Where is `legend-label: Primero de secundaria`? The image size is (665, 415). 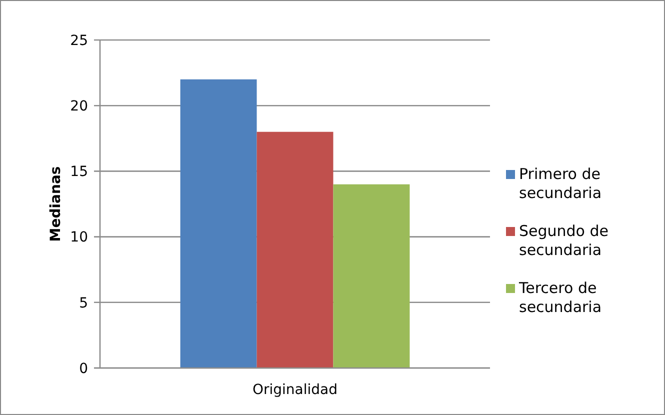
legend-label: Primero de secundaria is located at coordinates (560, 183).